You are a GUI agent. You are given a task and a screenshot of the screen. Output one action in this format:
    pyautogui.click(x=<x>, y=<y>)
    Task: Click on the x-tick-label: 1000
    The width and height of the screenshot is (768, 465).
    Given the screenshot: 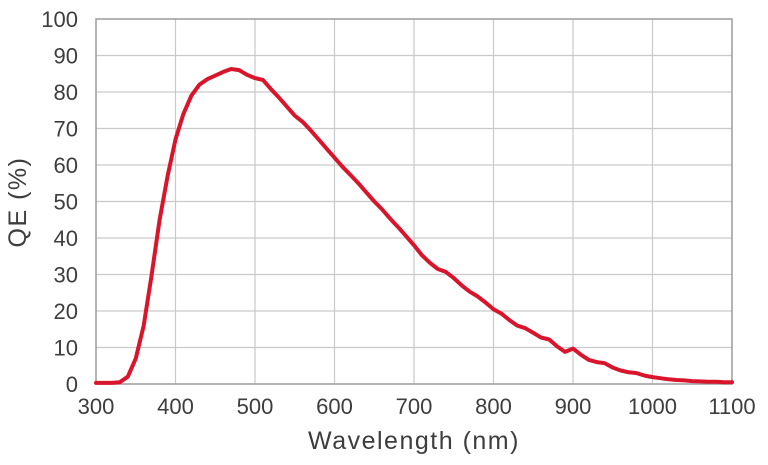 What is the action you would take?
    pyautogui.click(x=652, y=406)
    